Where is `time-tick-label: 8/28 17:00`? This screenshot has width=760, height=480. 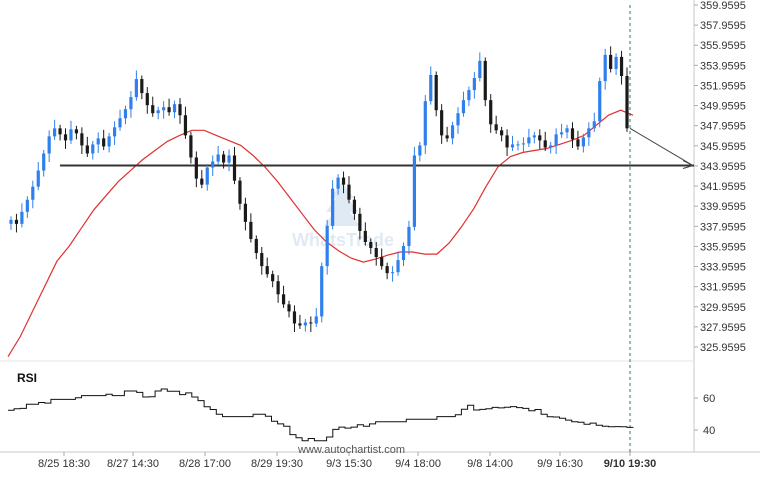
time-tick-label: 8/28 17:00 is located at coordinates (205, 464).